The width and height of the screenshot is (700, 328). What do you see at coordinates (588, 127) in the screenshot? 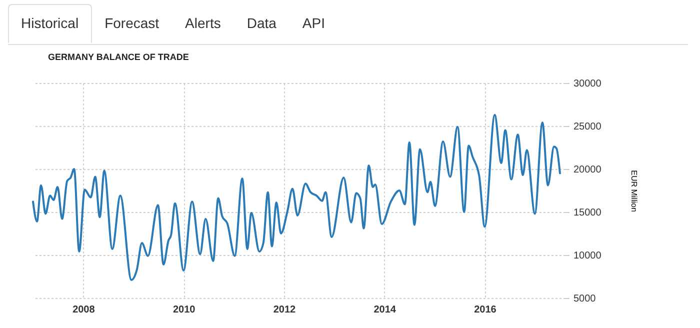
I see `y-tick-label: 25000` at bounding box center [588, 127].